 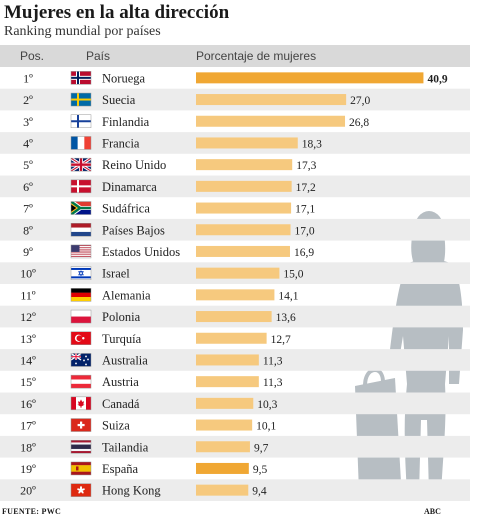 What do you see at coordinates (28, 100) in the screenshot?
I see `rank-label: 2º` at bounding box center [28, 100].